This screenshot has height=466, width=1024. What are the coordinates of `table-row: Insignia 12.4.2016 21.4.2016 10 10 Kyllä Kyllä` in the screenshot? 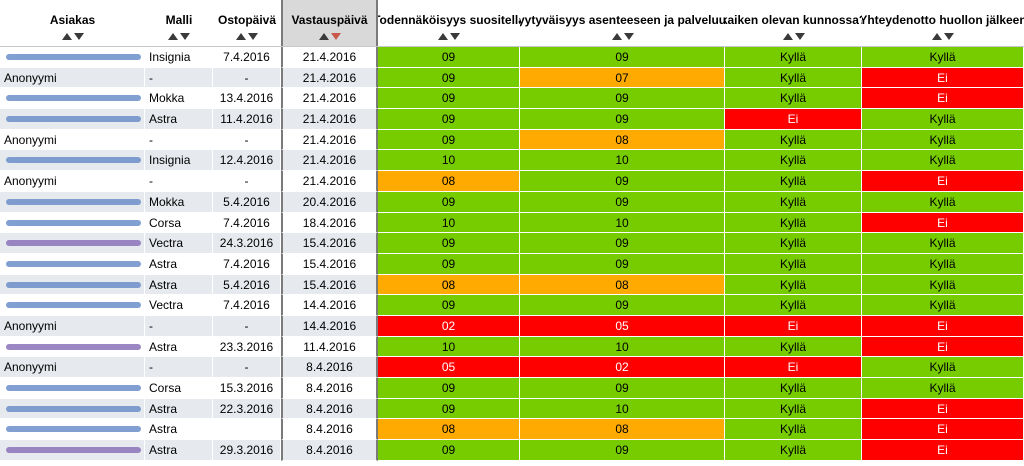 It's located at (512, 161).